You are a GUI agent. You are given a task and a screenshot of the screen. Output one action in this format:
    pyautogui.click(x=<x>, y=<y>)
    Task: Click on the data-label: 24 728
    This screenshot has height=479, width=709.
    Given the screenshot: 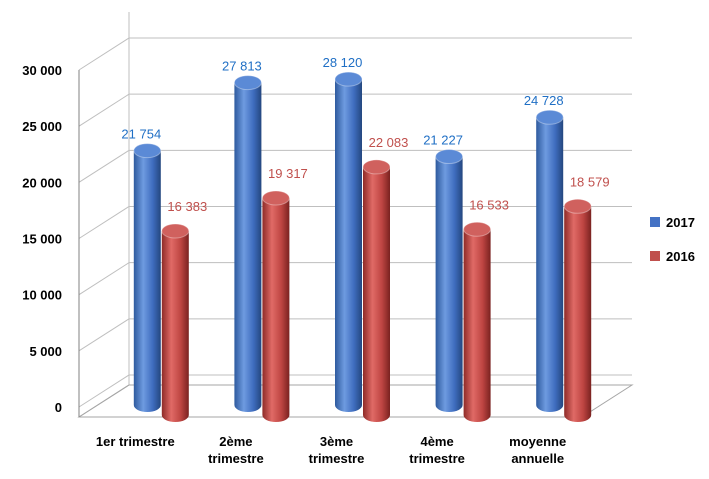 What is the action you would take?
    pyautogui.click(x=544, y=100)
    